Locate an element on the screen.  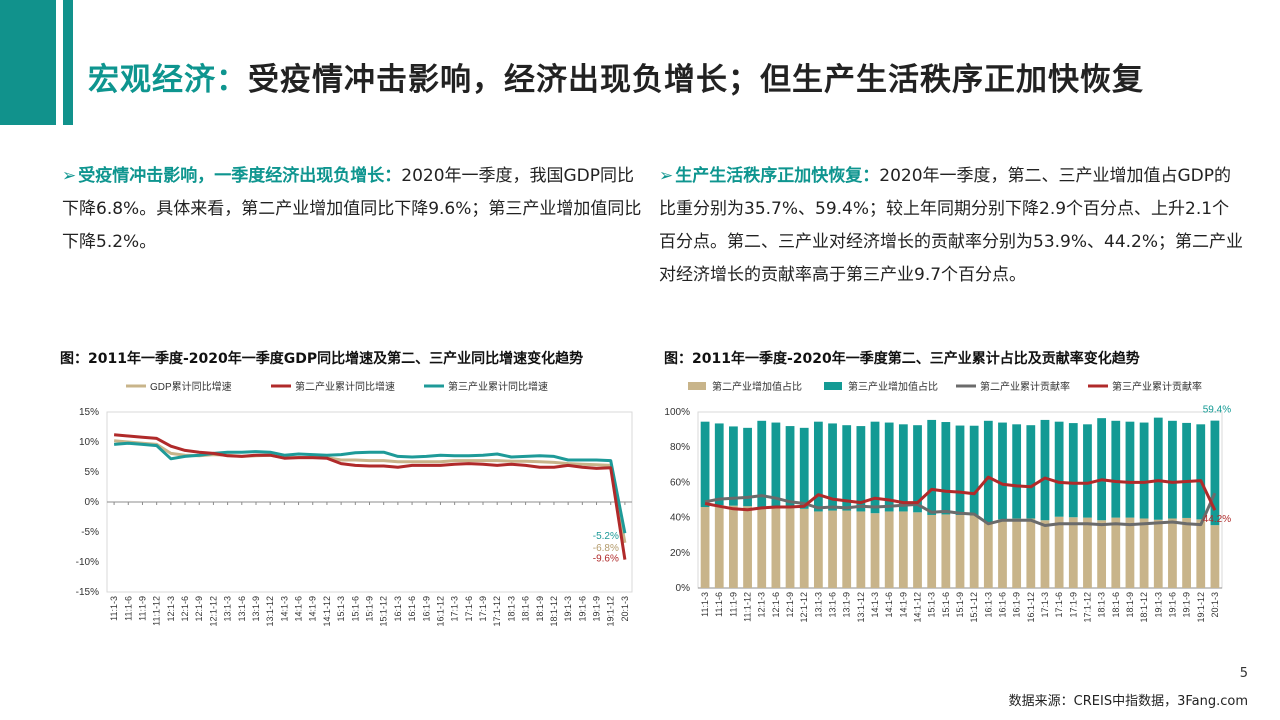
chart1-x-tick-label: 15:1-6 is located at coordinates (355, 609).